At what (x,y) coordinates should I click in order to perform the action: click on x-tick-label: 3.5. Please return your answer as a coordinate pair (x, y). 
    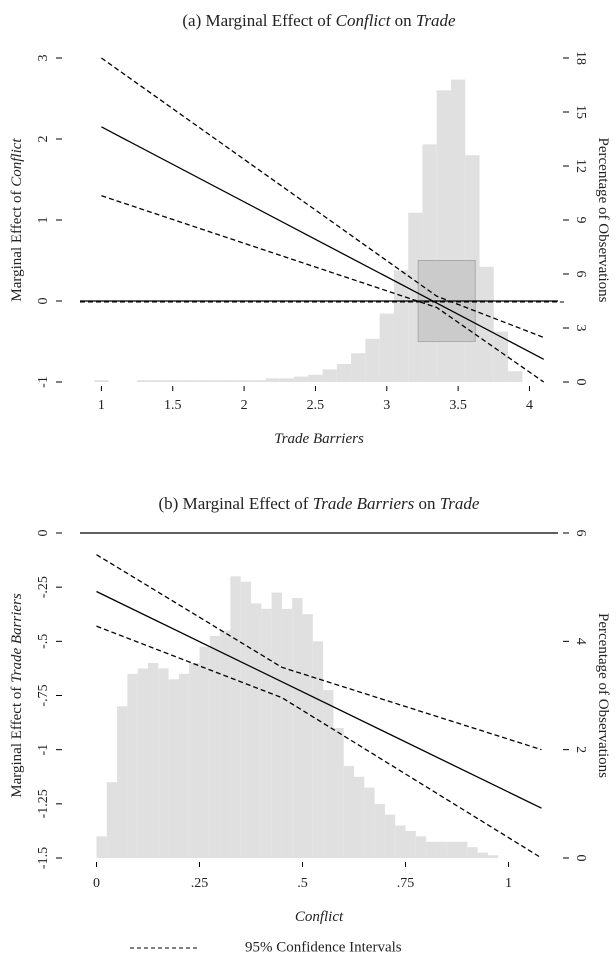
    Looking at the image, I should click on (458, 405).